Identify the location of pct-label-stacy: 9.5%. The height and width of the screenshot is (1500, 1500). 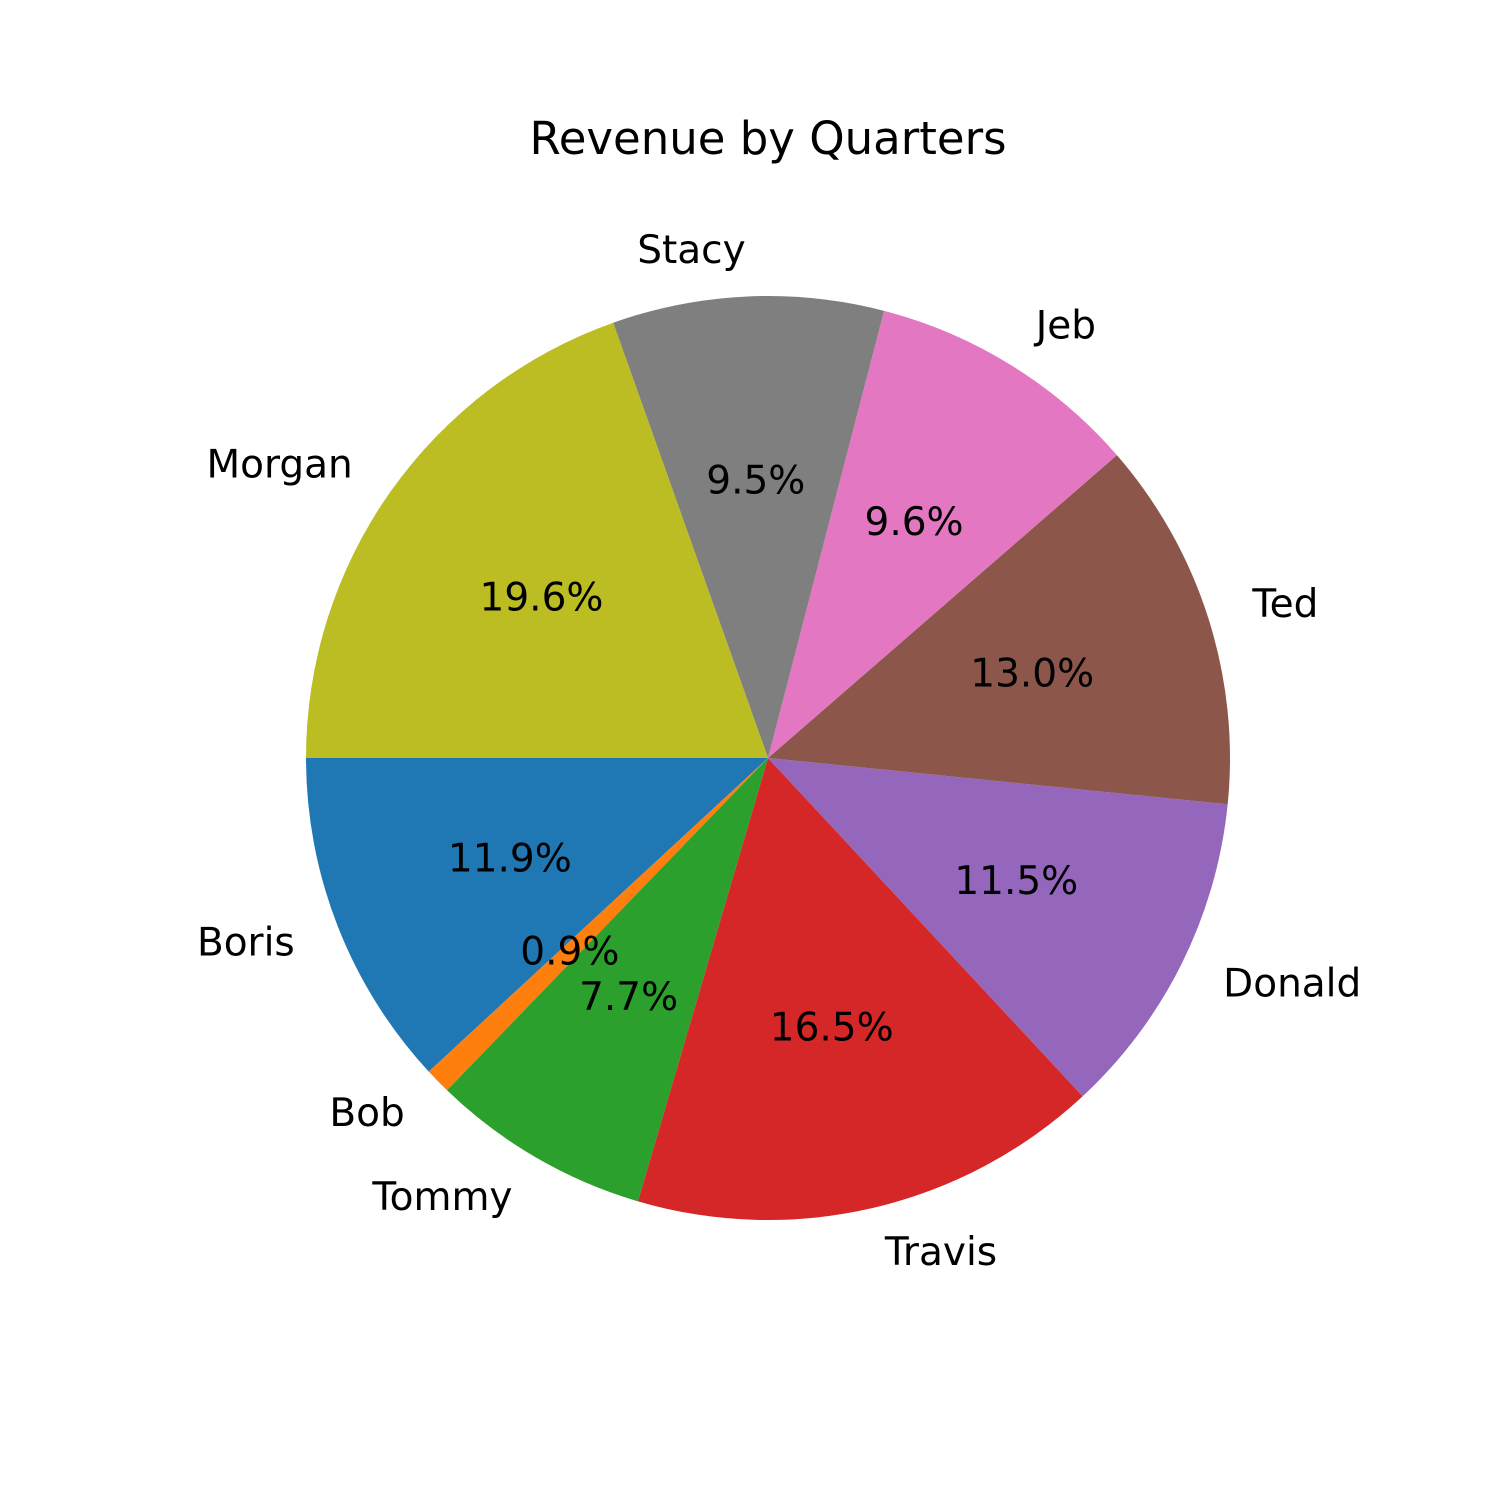
(755, 481).